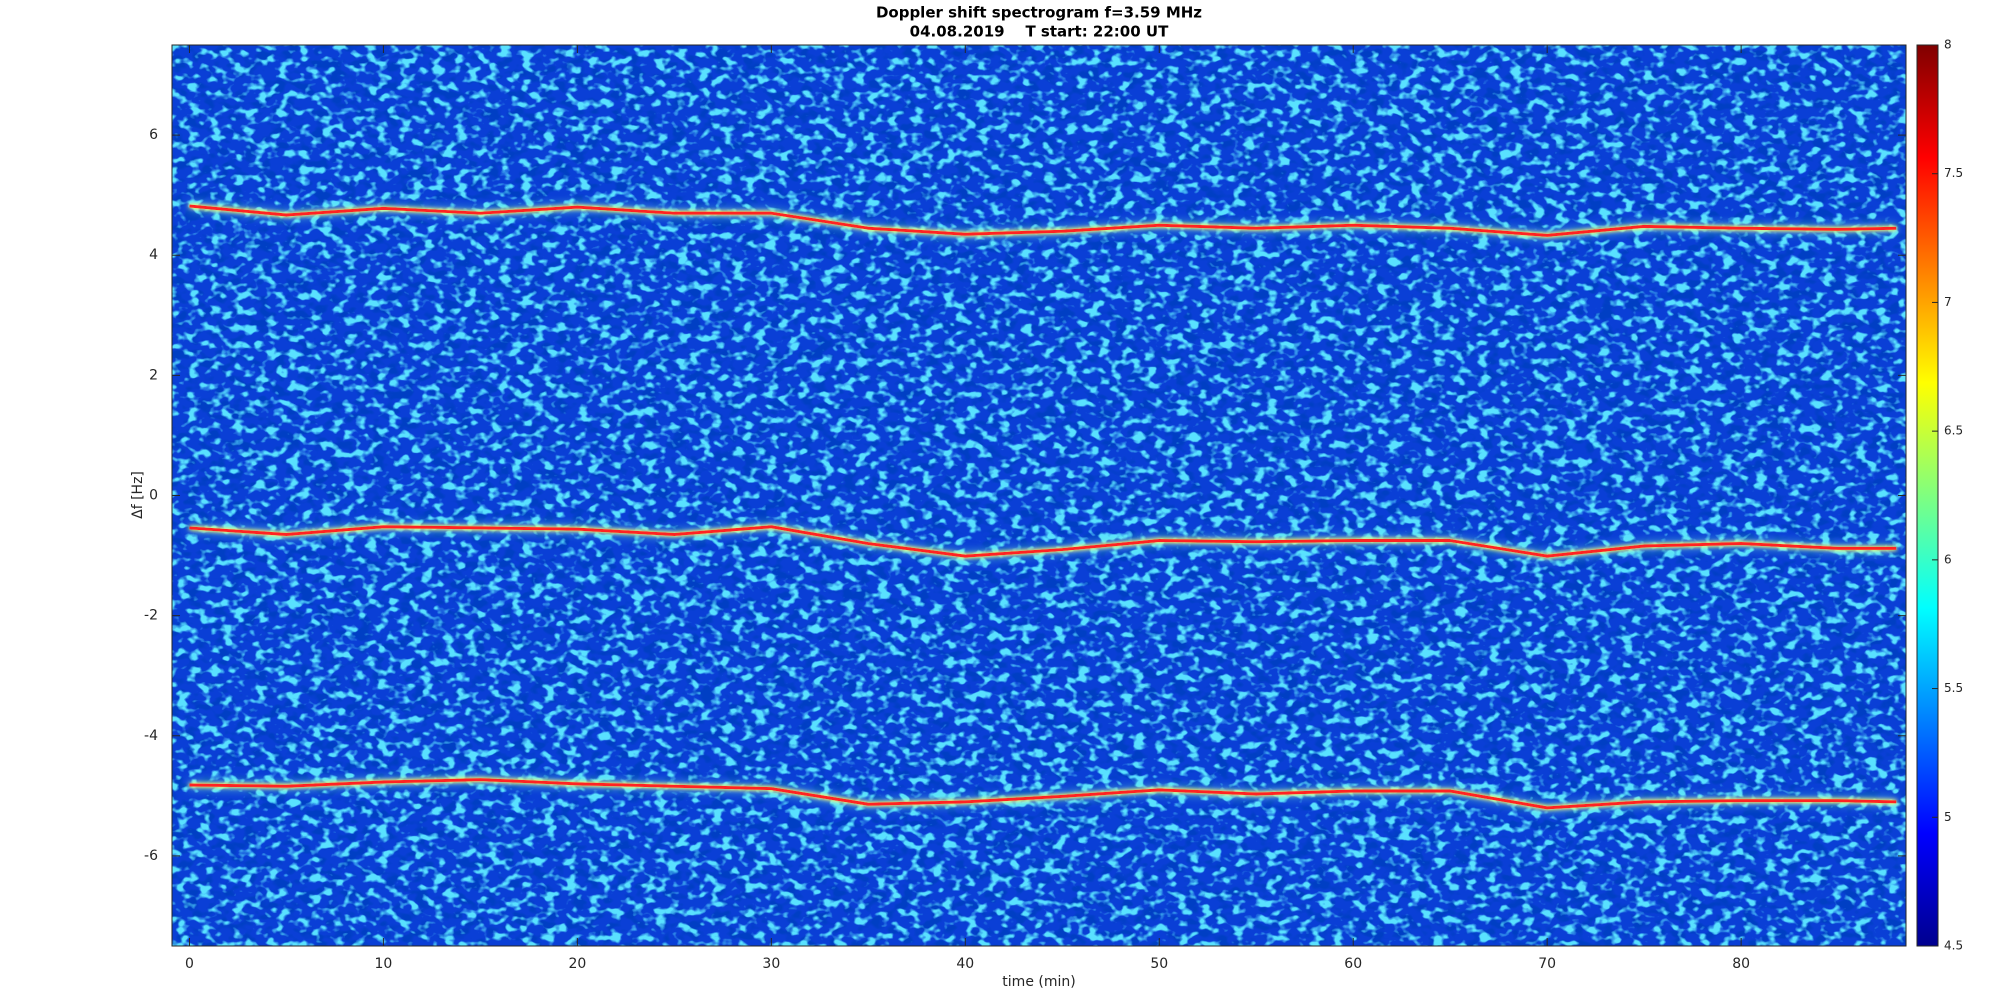 This screenshot has height=1003, width=2000. What do you see at coordinates (965, 964) in the screenshot?
I see `x-tick-label: 40` at bounding box center [965, 964].